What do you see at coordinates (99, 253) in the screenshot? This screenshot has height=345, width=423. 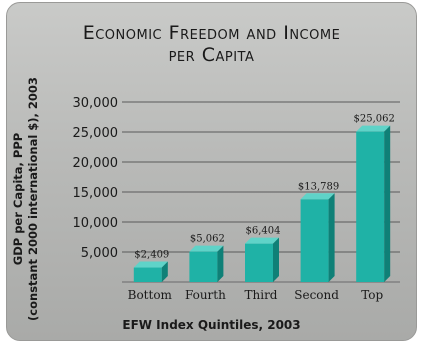 I see `y-tick-label: 5,000` at bounding box center [99, 253].